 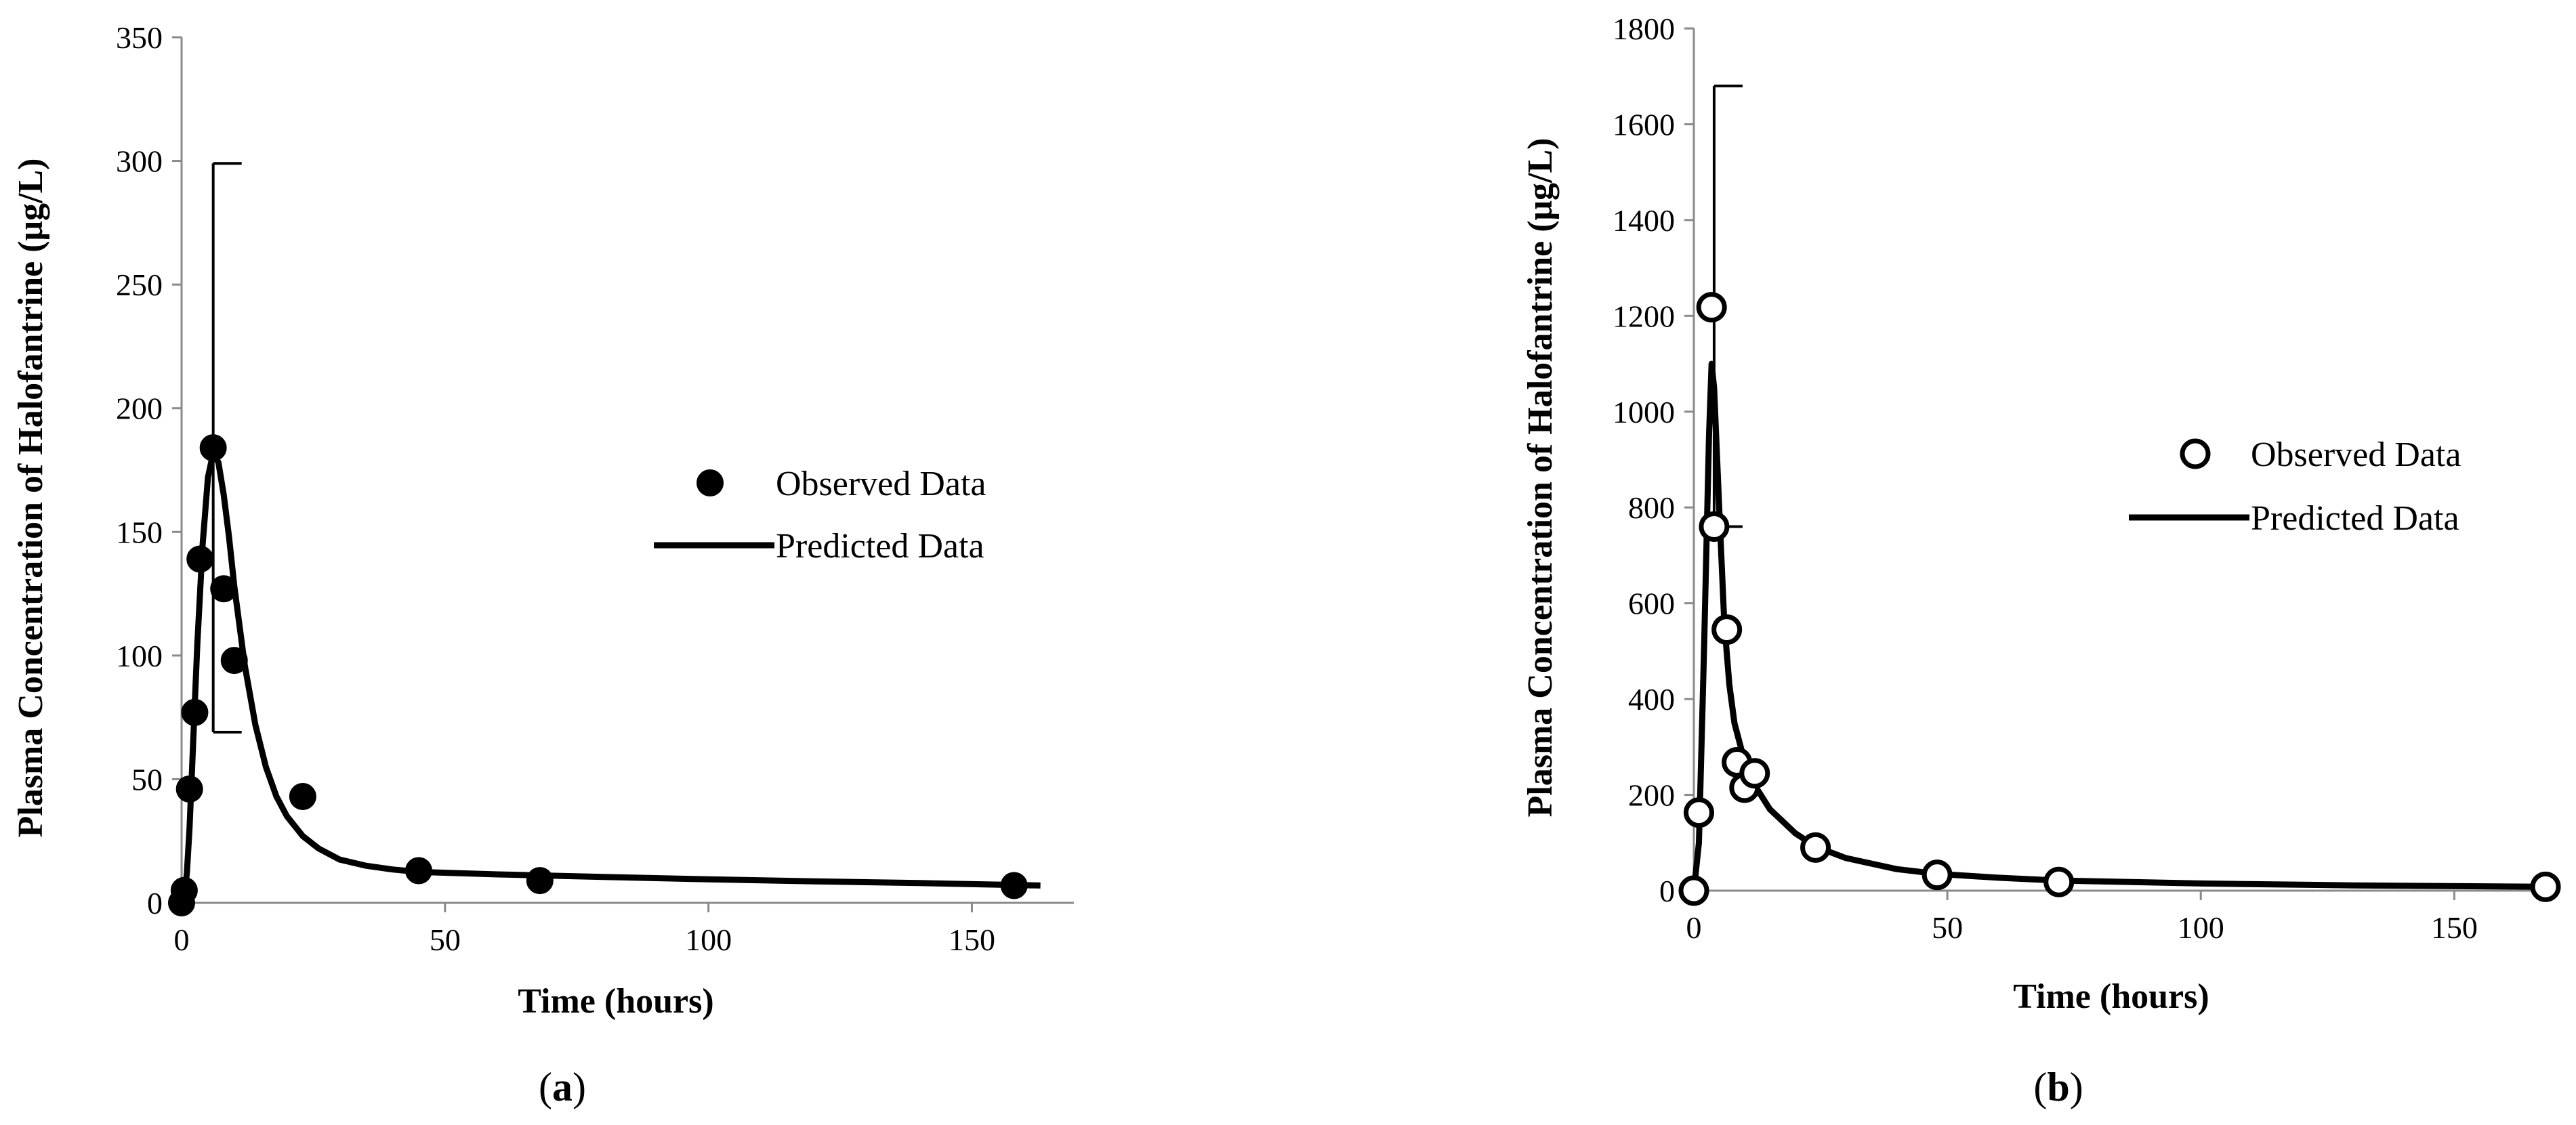 What do you see at coordinates (139, 285) in the screenshot?
I see `y-tick-label: 250` at bounding box center [139, 285].